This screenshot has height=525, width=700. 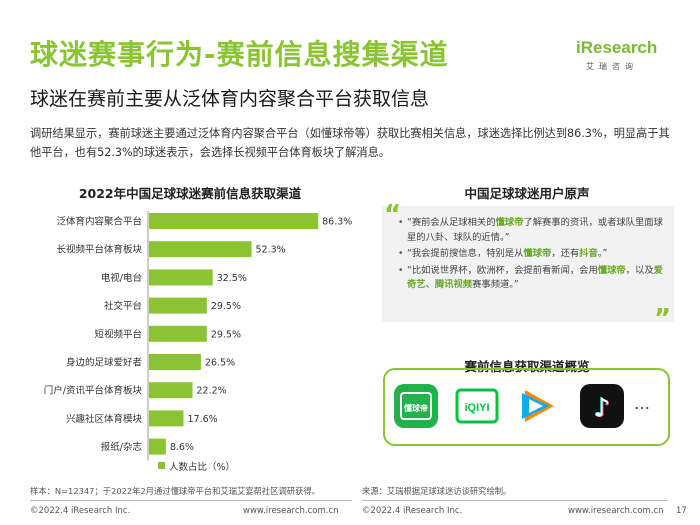 What do you see at coordinates (663, 319) in the screenshot?
I see `close-quote-icon: ”` at bounding box center [663, 319].